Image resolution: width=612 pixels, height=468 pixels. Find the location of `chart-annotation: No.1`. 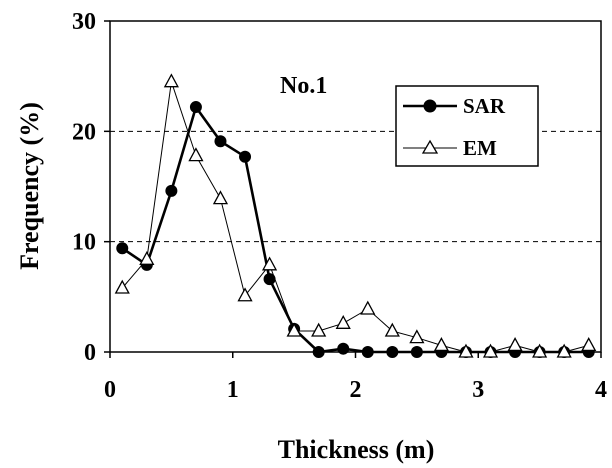

chart-annotation: No.1 is located at coordinates (303, 86).